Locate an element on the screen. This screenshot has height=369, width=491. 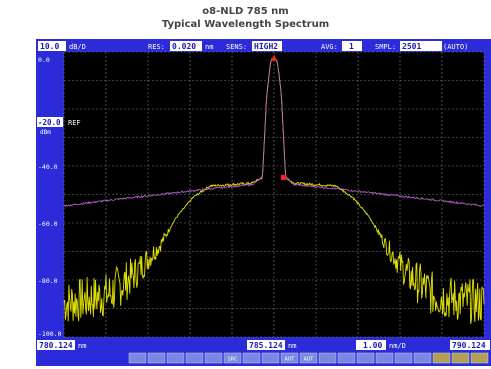
softkey-label: SRC is located at coordinates (233, 360).